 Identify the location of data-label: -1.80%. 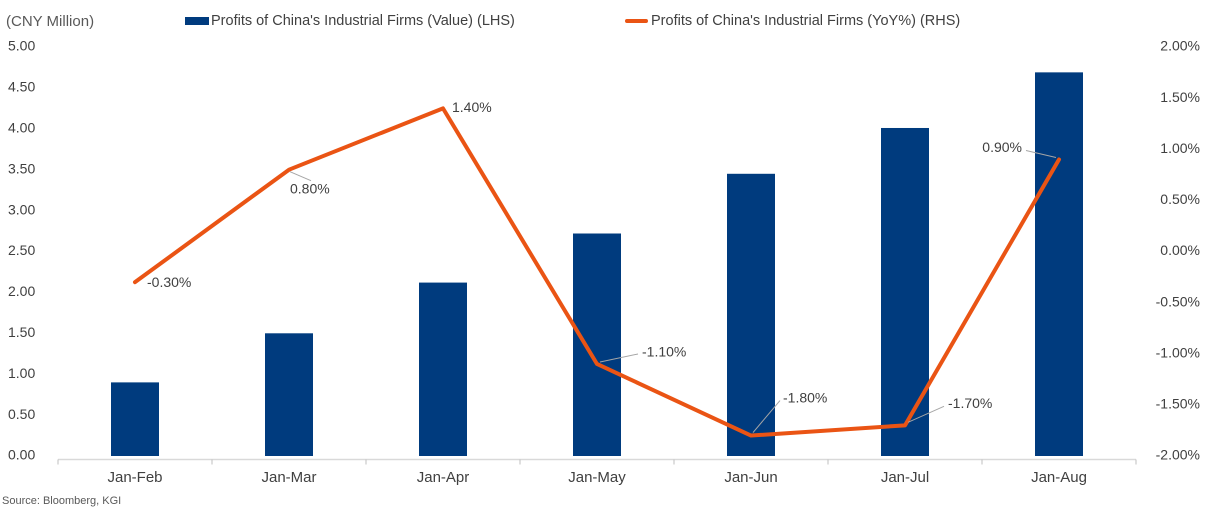
(805, 397).